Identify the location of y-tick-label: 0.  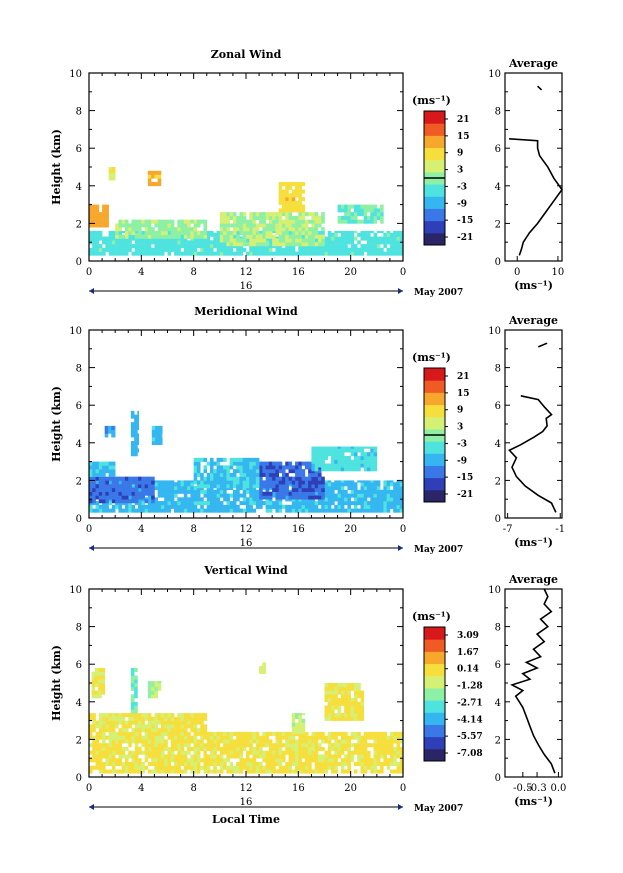
(79, 519).